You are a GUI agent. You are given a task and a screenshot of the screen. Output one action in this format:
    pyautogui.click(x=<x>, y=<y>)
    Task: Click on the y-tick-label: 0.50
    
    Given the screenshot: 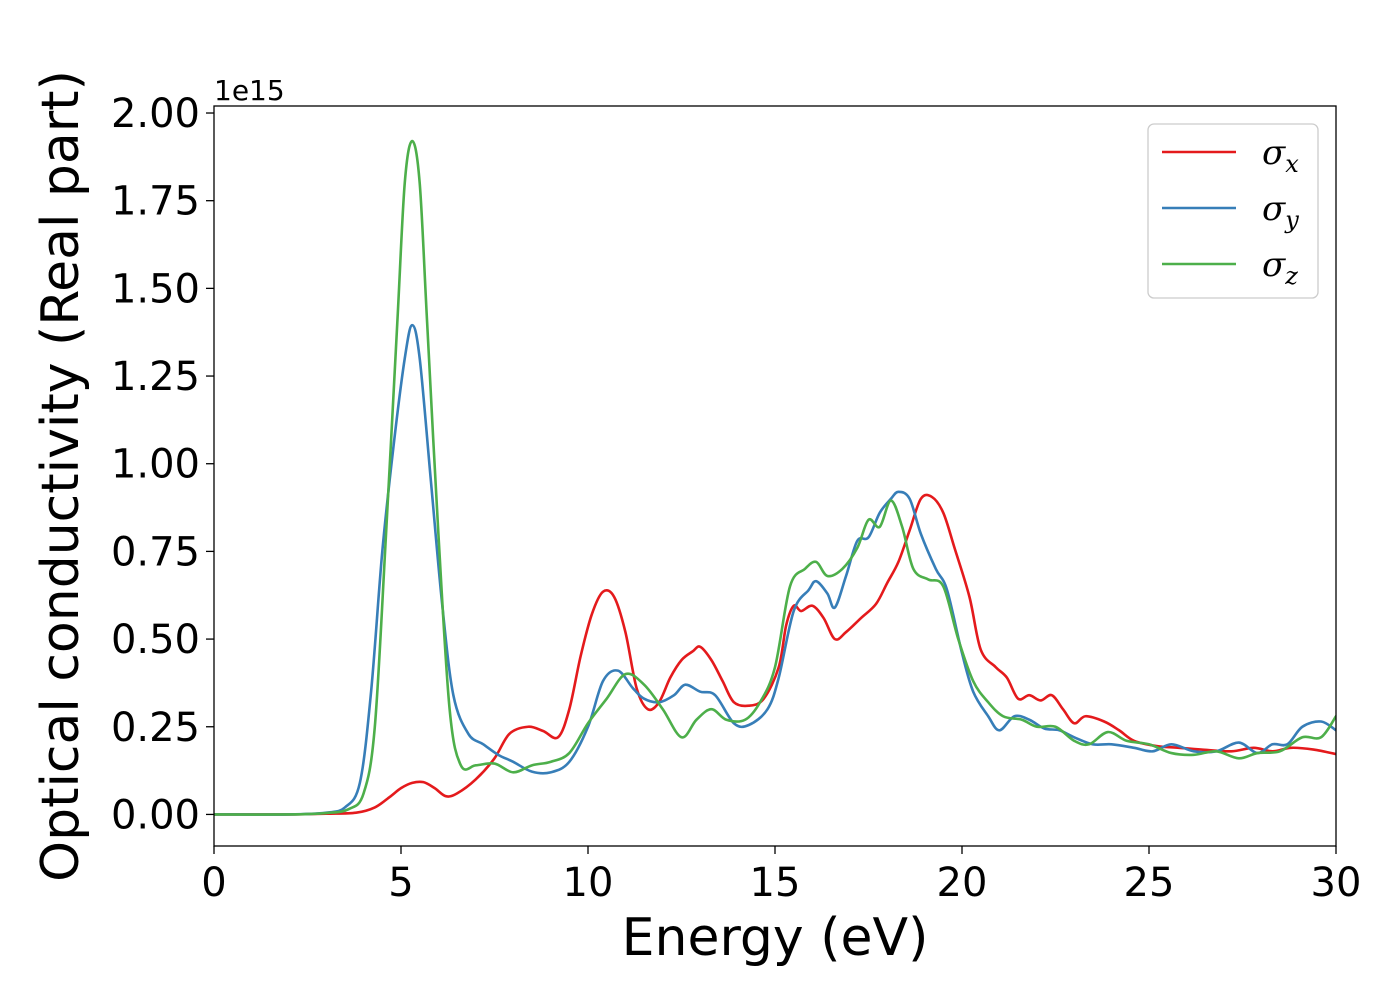 What is the action you would take?
    pyautogui.click(x=155, y=640)
    